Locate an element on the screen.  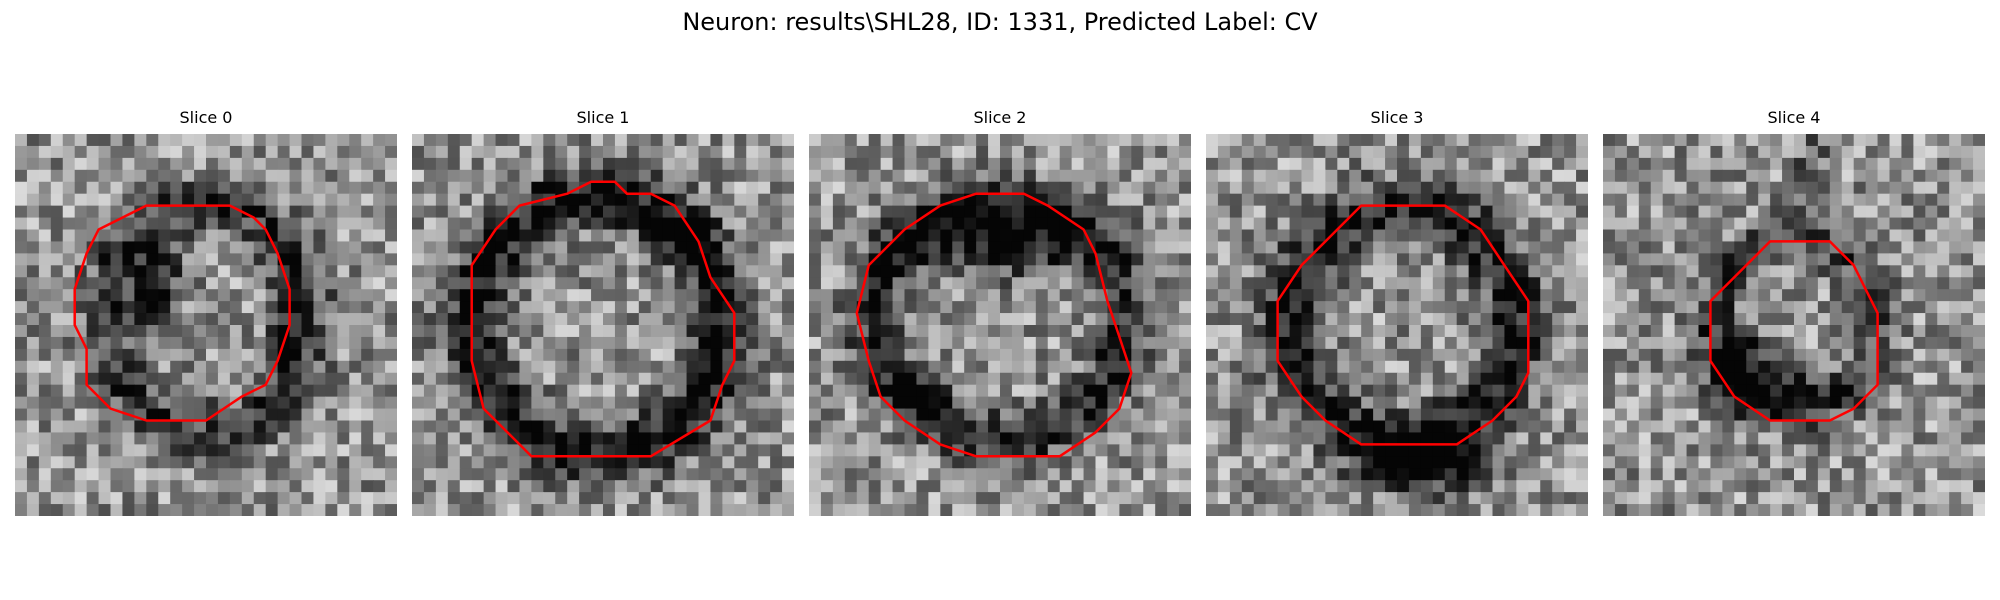
slice-panel-4: Slice 4 is located at coordinates (1794, 312).